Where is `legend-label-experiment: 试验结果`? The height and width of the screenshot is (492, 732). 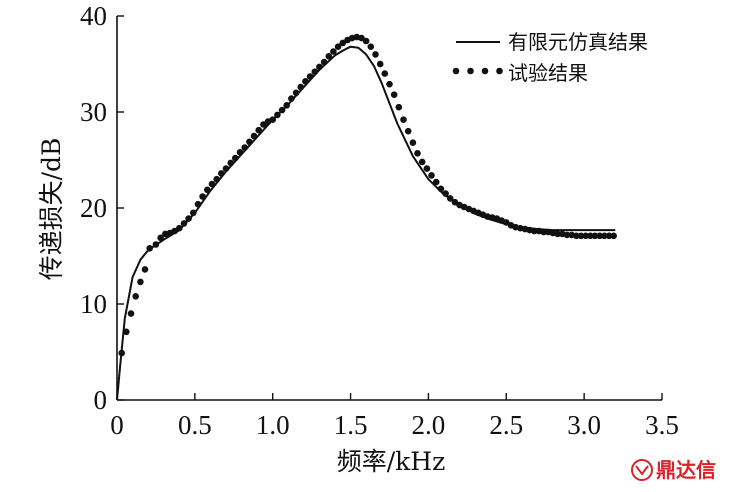 legend-label-experiment: 试验结果 is located at coordinates (548, 73).